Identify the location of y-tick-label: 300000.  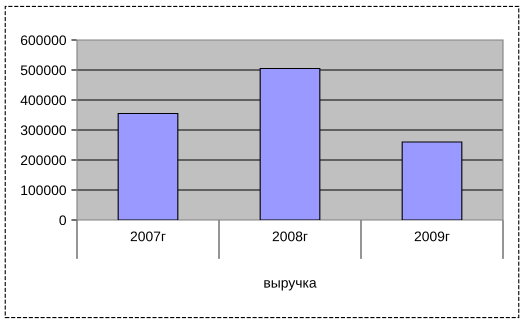
(43, 130).